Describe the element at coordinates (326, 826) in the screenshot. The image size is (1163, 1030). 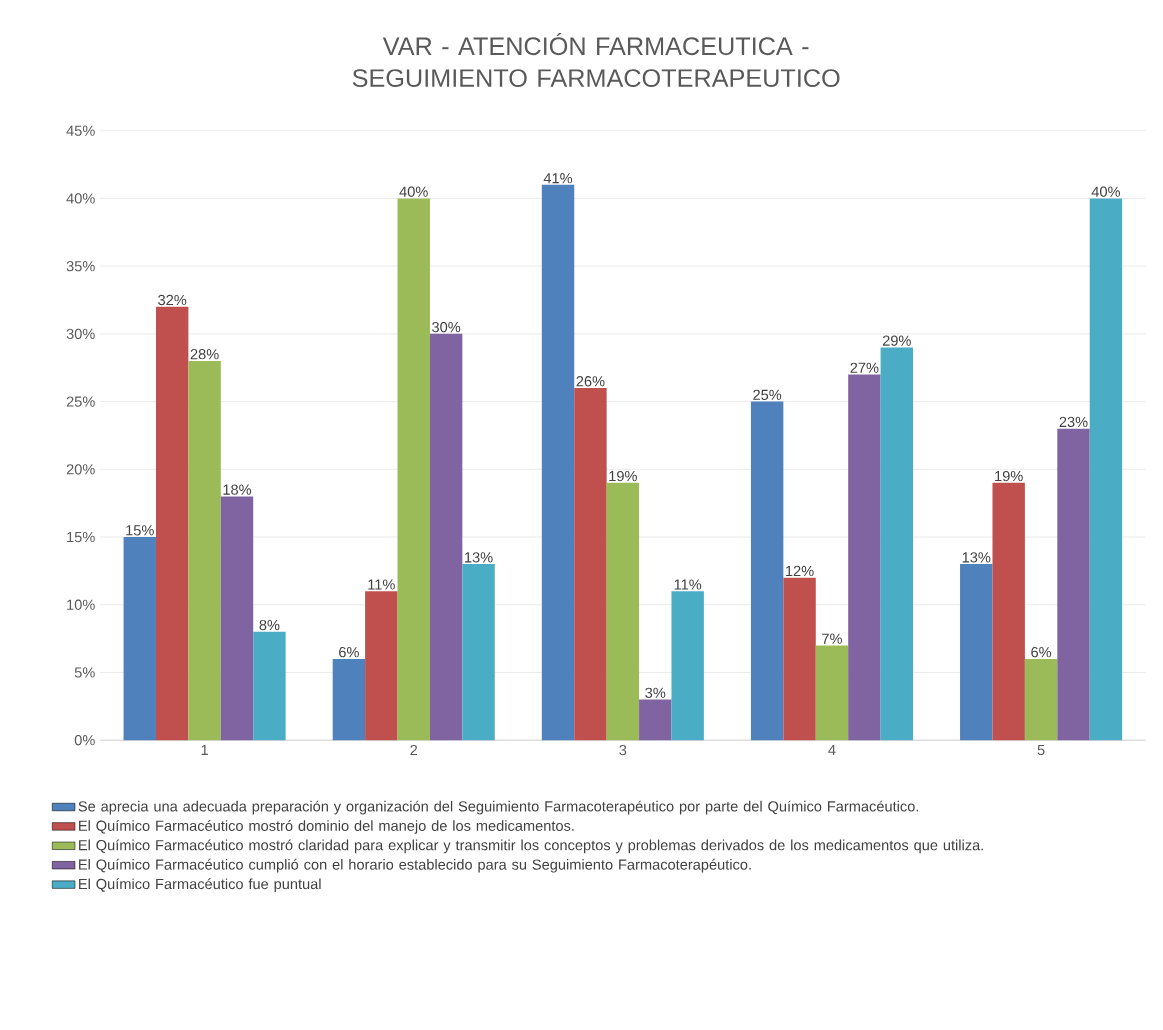
I see `legend-label: El Químico Farmacéutico mostró dominio del manejo de los medicamentos.` at that location.